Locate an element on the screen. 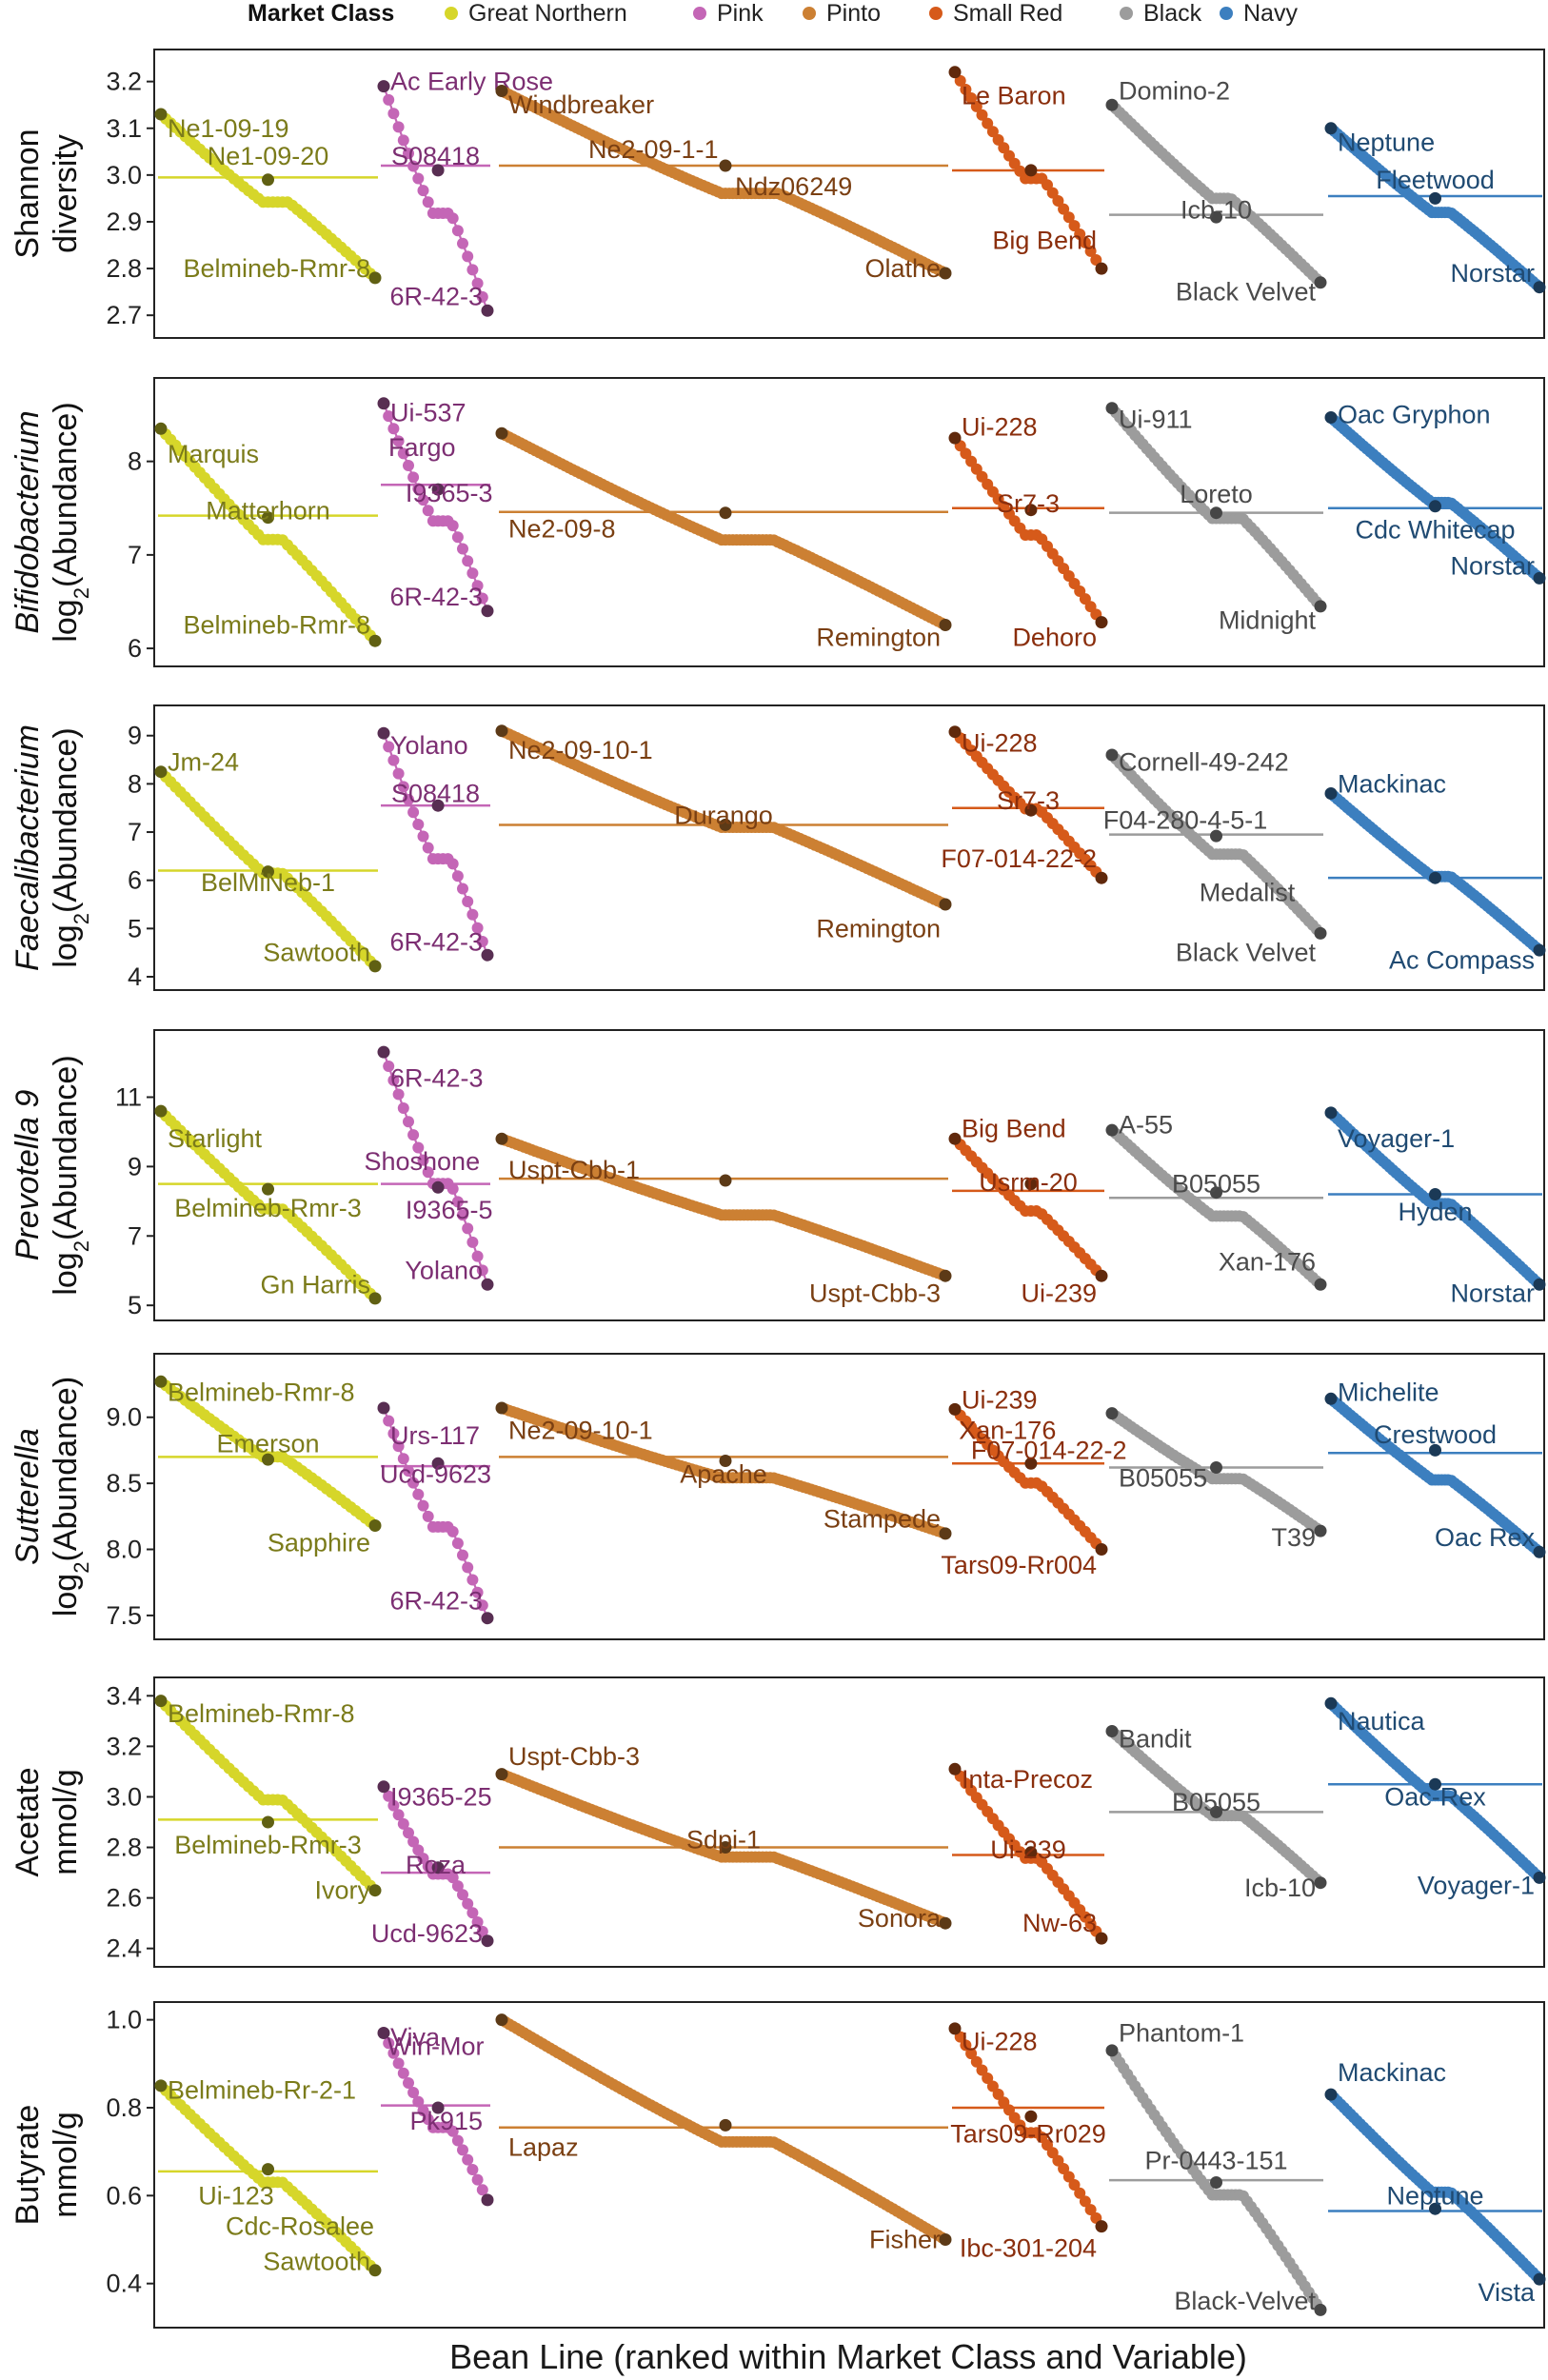 Image resolution: width=1548 pixels, height=2380 pixels. point-label: Pr-0443-151 is located at coordinates (1215, 2160).